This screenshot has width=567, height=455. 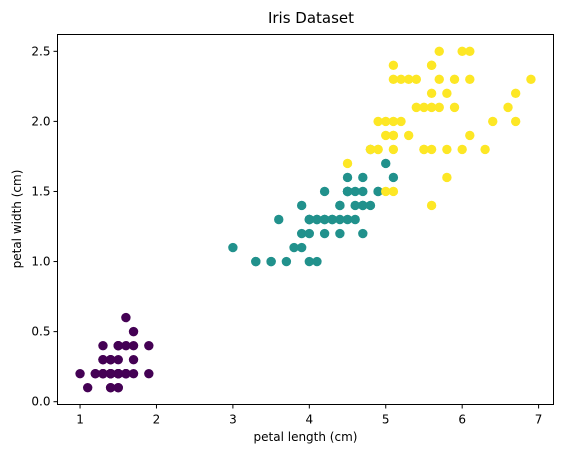 I want to click on x-tick-label: 7, so click(x=539, y=420).